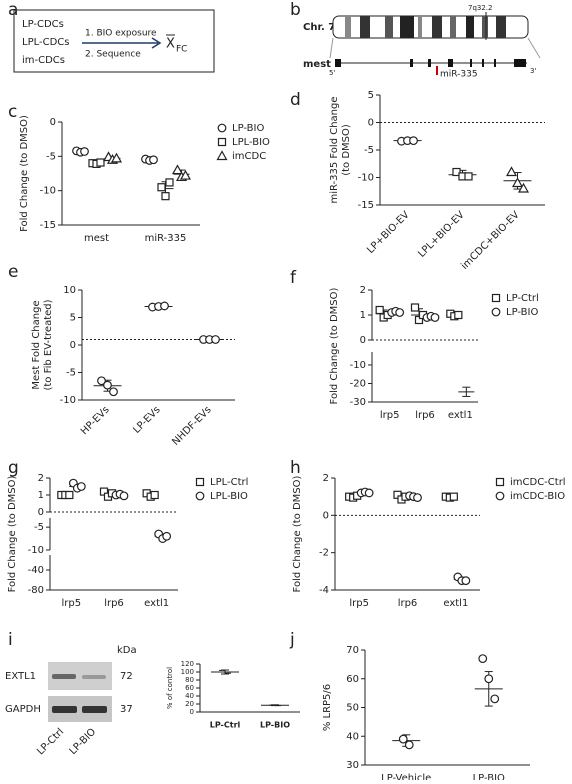 The width and height of the screenshot is (572, 784). What do you see at coordinates (295, 468) in the screenshot?
I see `panel-label: h` at bounding box center [295, 468].